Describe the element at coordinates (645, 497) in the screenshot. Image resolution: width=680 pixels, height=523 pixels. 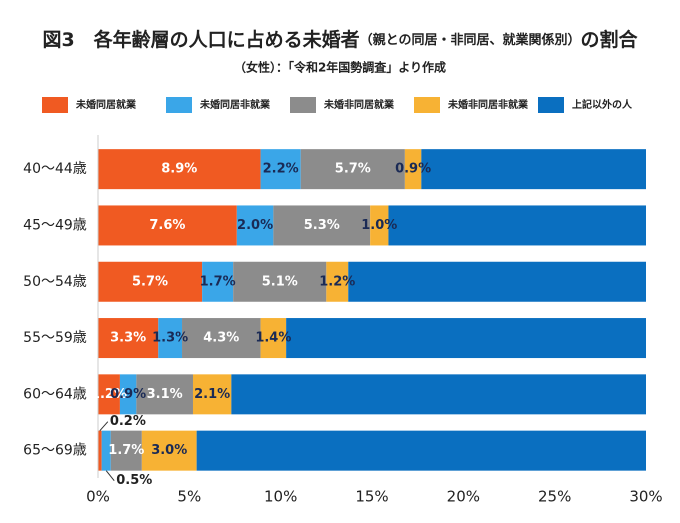
I see `x-tick-label: 30%` at that location.